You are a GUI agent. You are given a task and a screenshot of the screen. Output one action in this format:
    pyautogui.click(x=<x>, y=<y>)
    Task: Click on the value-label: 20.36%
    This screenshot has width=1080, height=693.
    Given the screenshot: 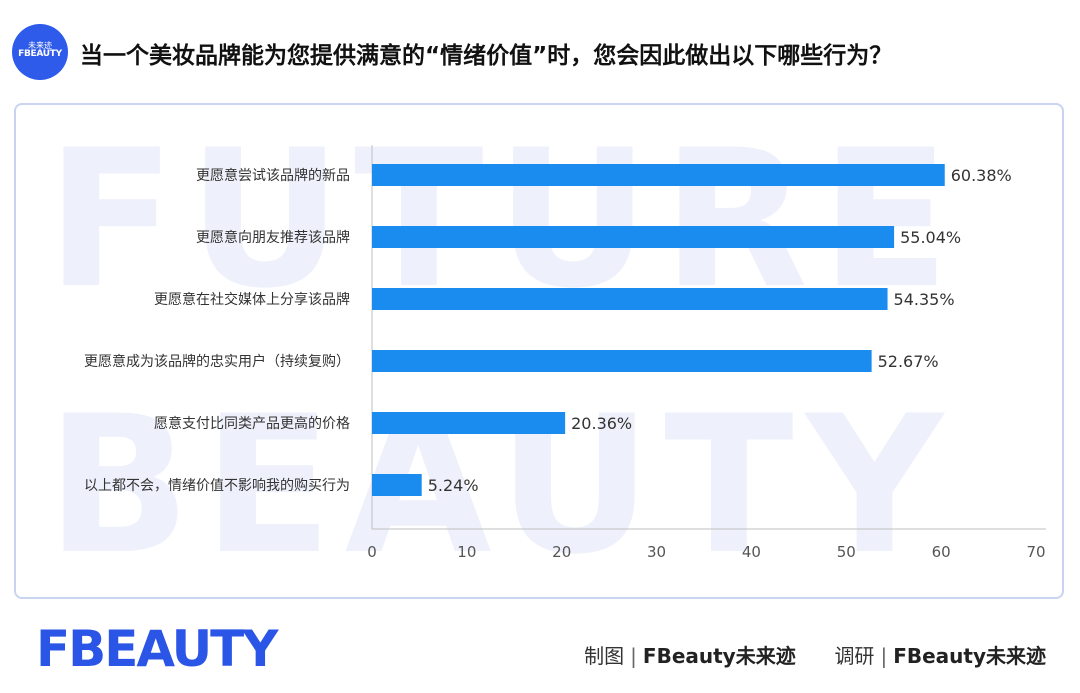 What is the action you would take?
    pyautogui.click(x=601, y=423)
    